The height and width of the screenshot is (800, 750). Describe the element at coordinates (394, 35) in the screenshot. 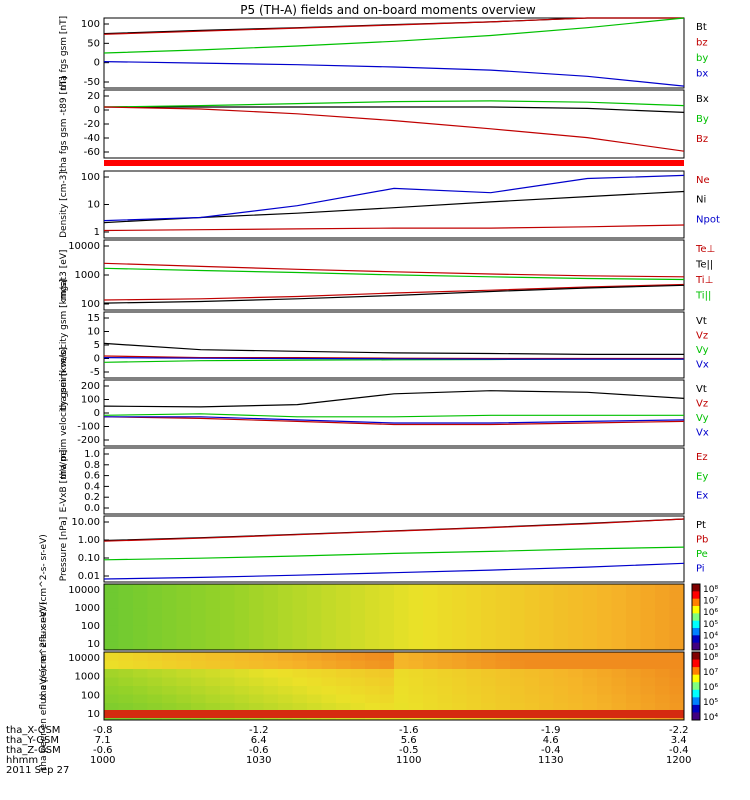

I see `series-by` at that location.